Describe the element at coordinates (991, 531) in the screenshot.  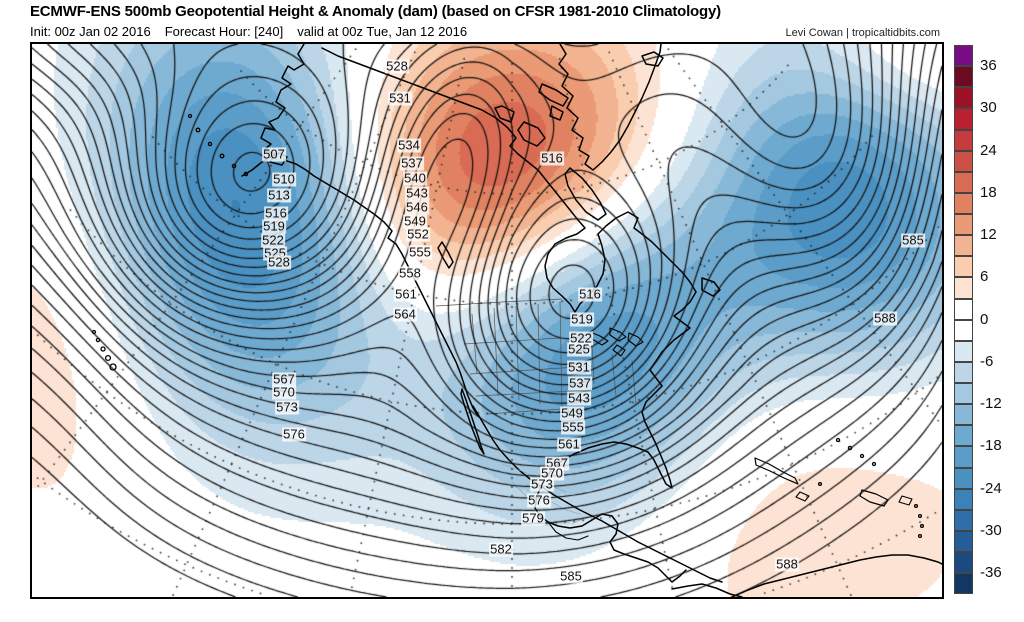
I see `colorbar-tick-label: -30` at that location.